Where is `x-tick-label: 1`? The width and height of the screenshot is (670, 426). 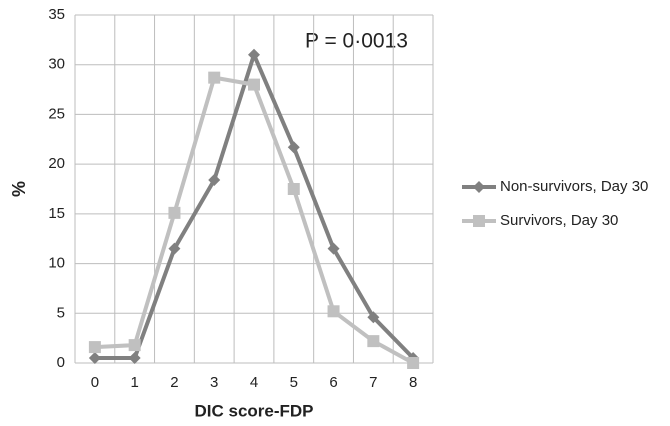 x-tick-label: 1 is located at coordinates (134, 382).